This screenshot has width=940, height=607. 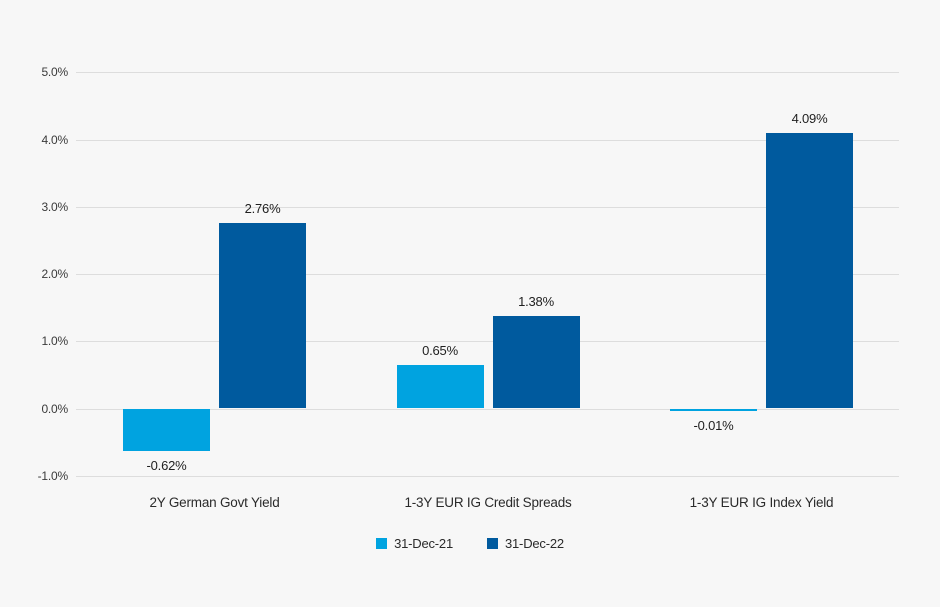 I want to click on bar-31-Dec-22-1-3Y EUR IG Credit Spreads, so click(x=536, y=362).